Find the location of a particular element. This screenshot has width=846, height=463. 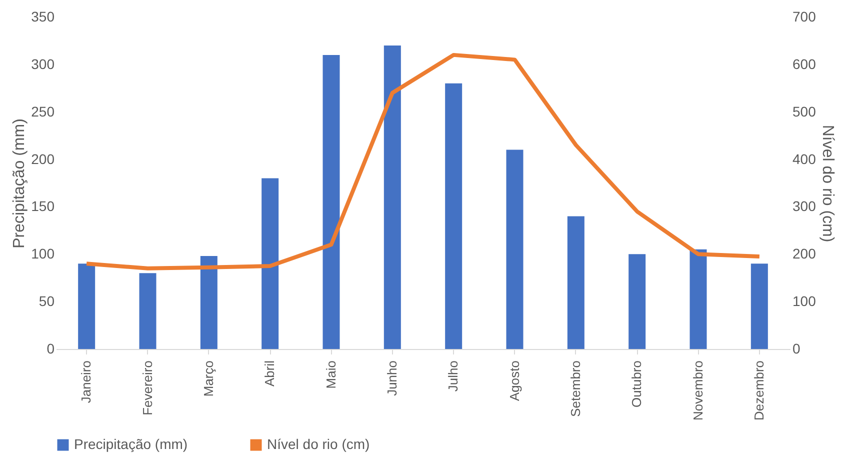

y-tick-label: 300 is located at coordinates (43, 64).